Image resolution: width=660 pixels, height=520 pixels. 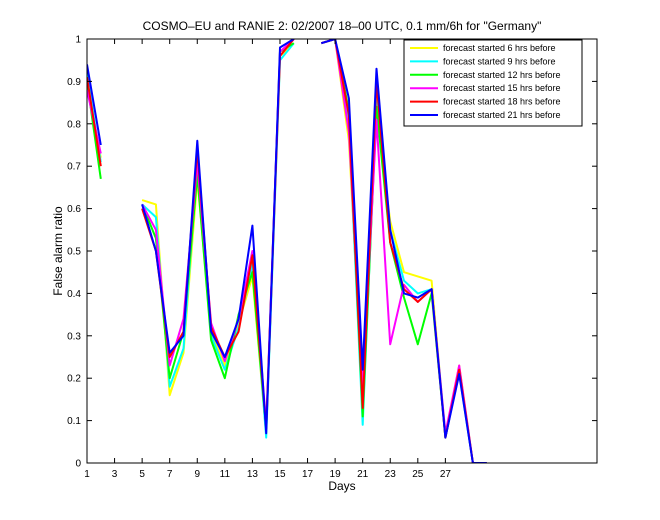 What do you see at coordinates (74, 82) in the screenshot?
I see `y-tick-label: 0.9` at bounding box center [74, 82].